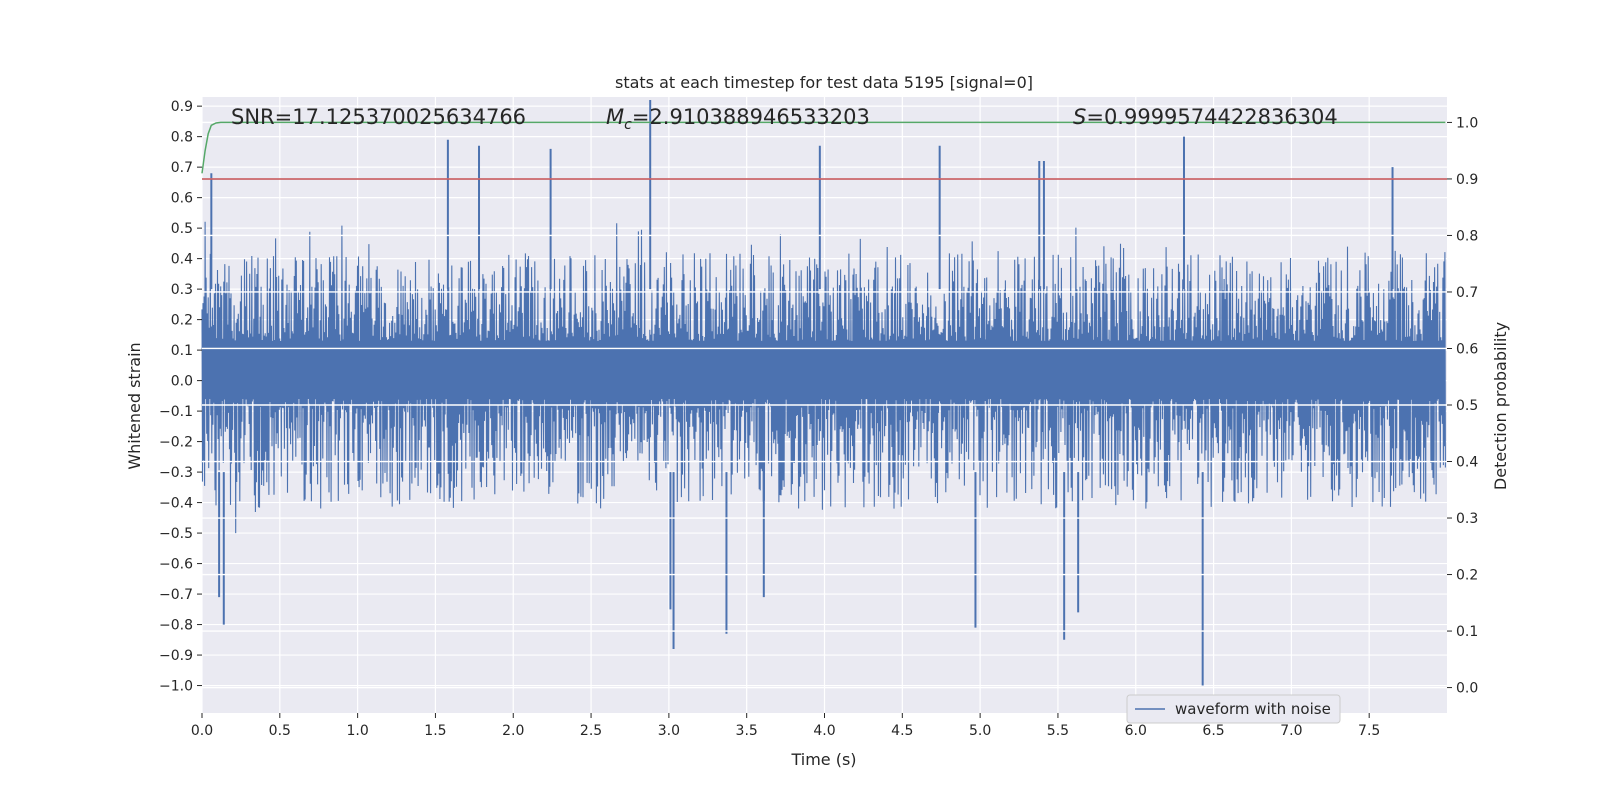 The width and height of the screenshot is (1600, 800). Describe the element at coordinates (134, 405) in the screenshot. I see `y-axis-label: Whitened strain` at that location.